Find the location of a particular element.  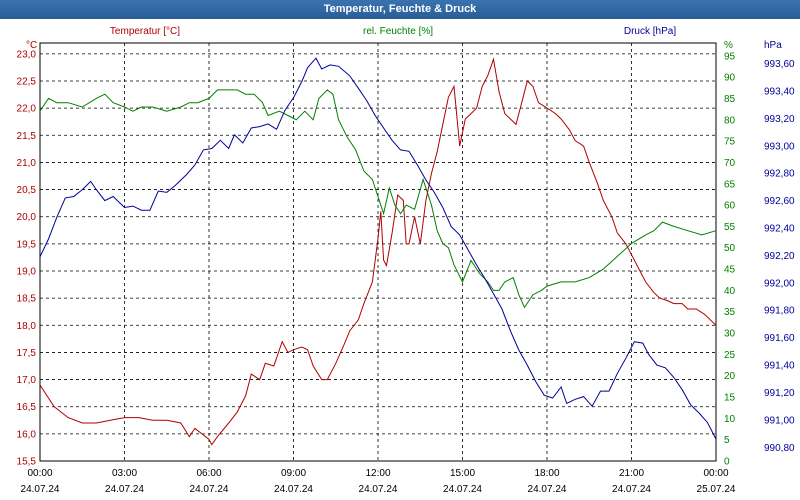

humidity-tick-label: 95 is located at coordinates (730, 56).